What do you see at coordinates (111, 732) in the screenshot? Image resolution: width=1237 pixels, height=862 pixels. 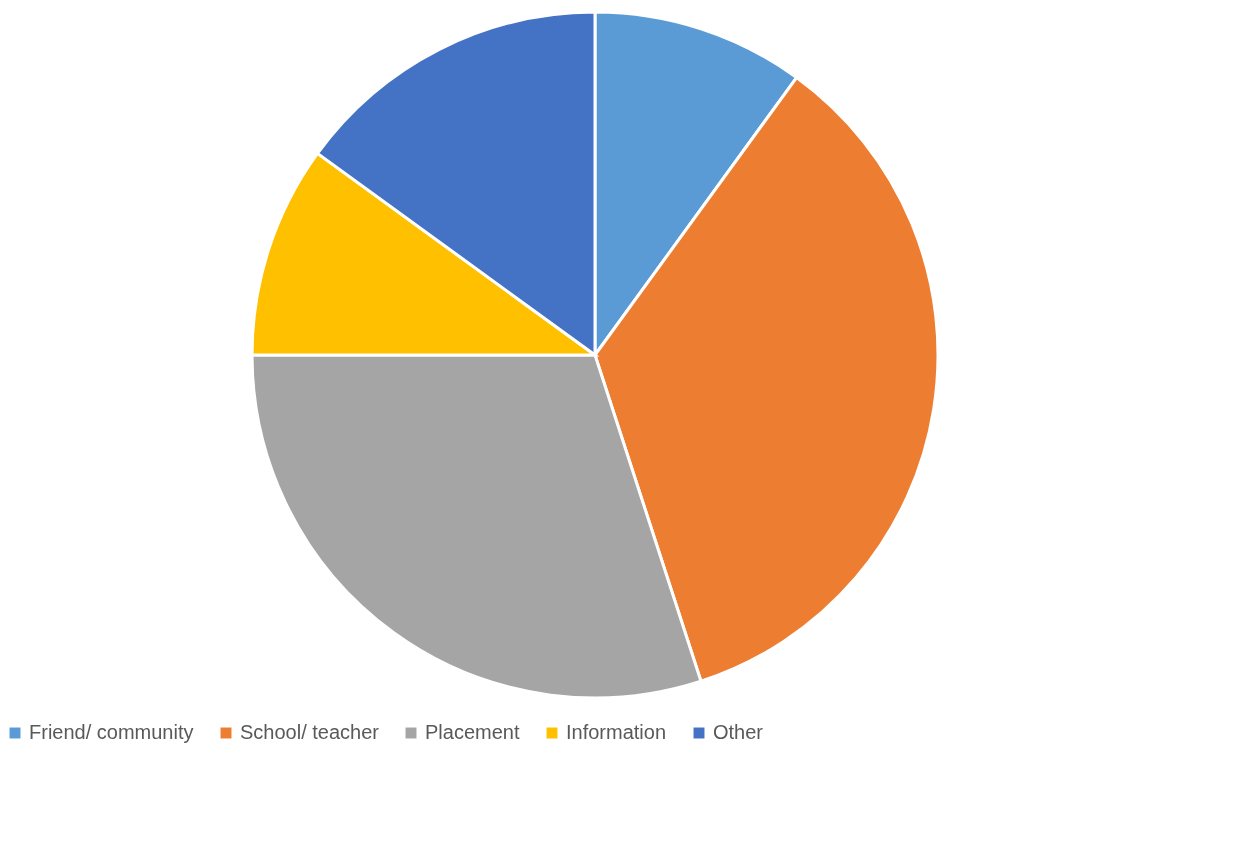 I see `legend-label: Friend/ community` at bounding box center [111, 732].